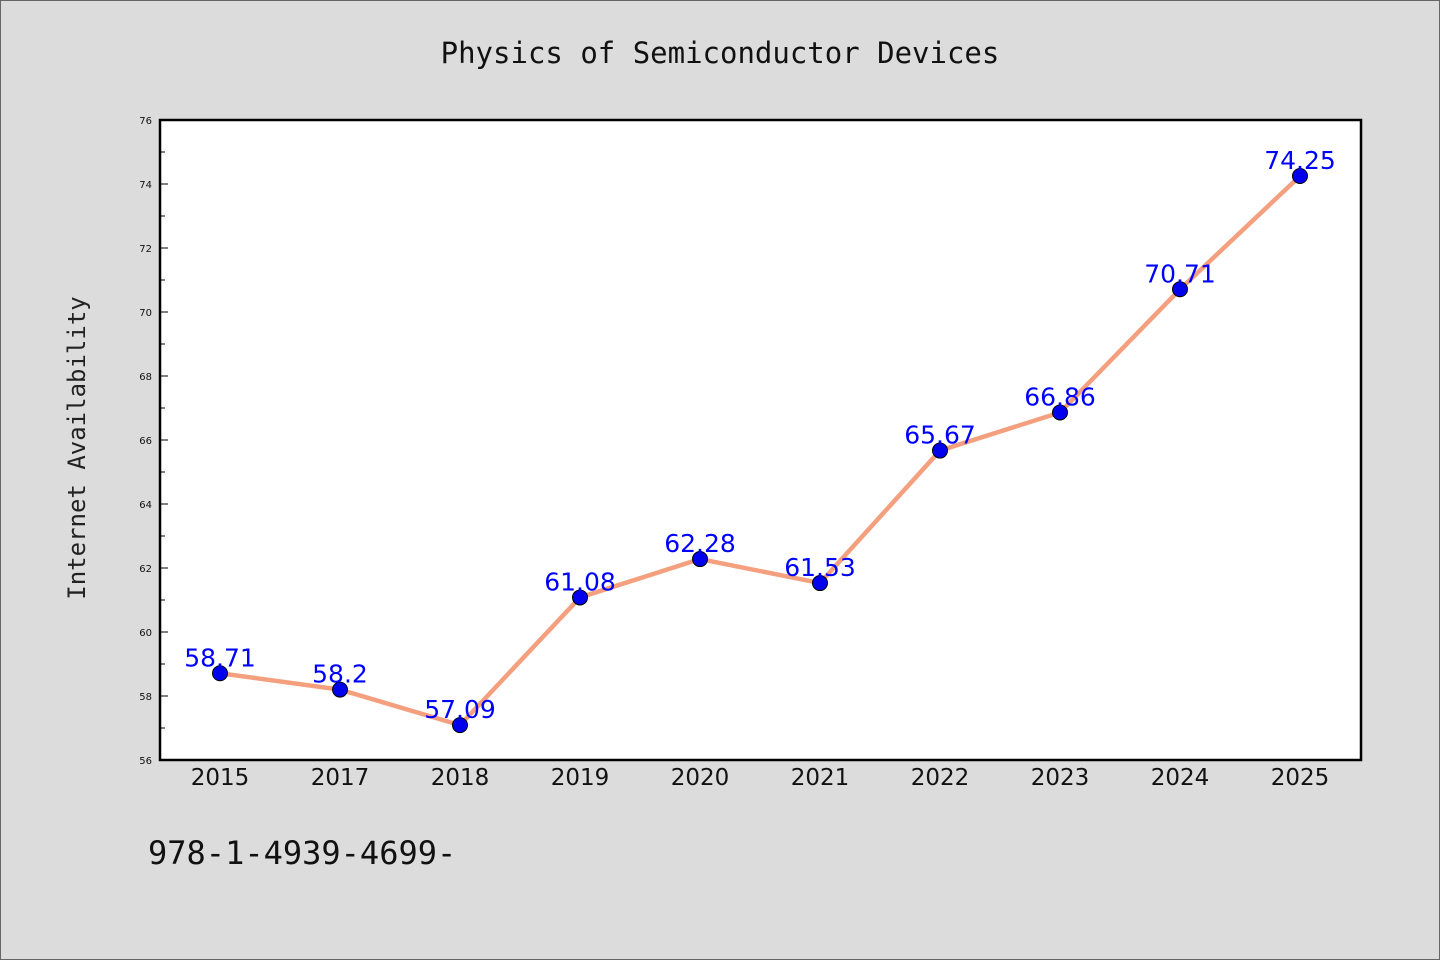 This screenshot has height=960, width=1440. What do you see at coordinates (1060, 396) in the screenshot?
I see `data-label: 66.86` at bounding box center [1060, 396].